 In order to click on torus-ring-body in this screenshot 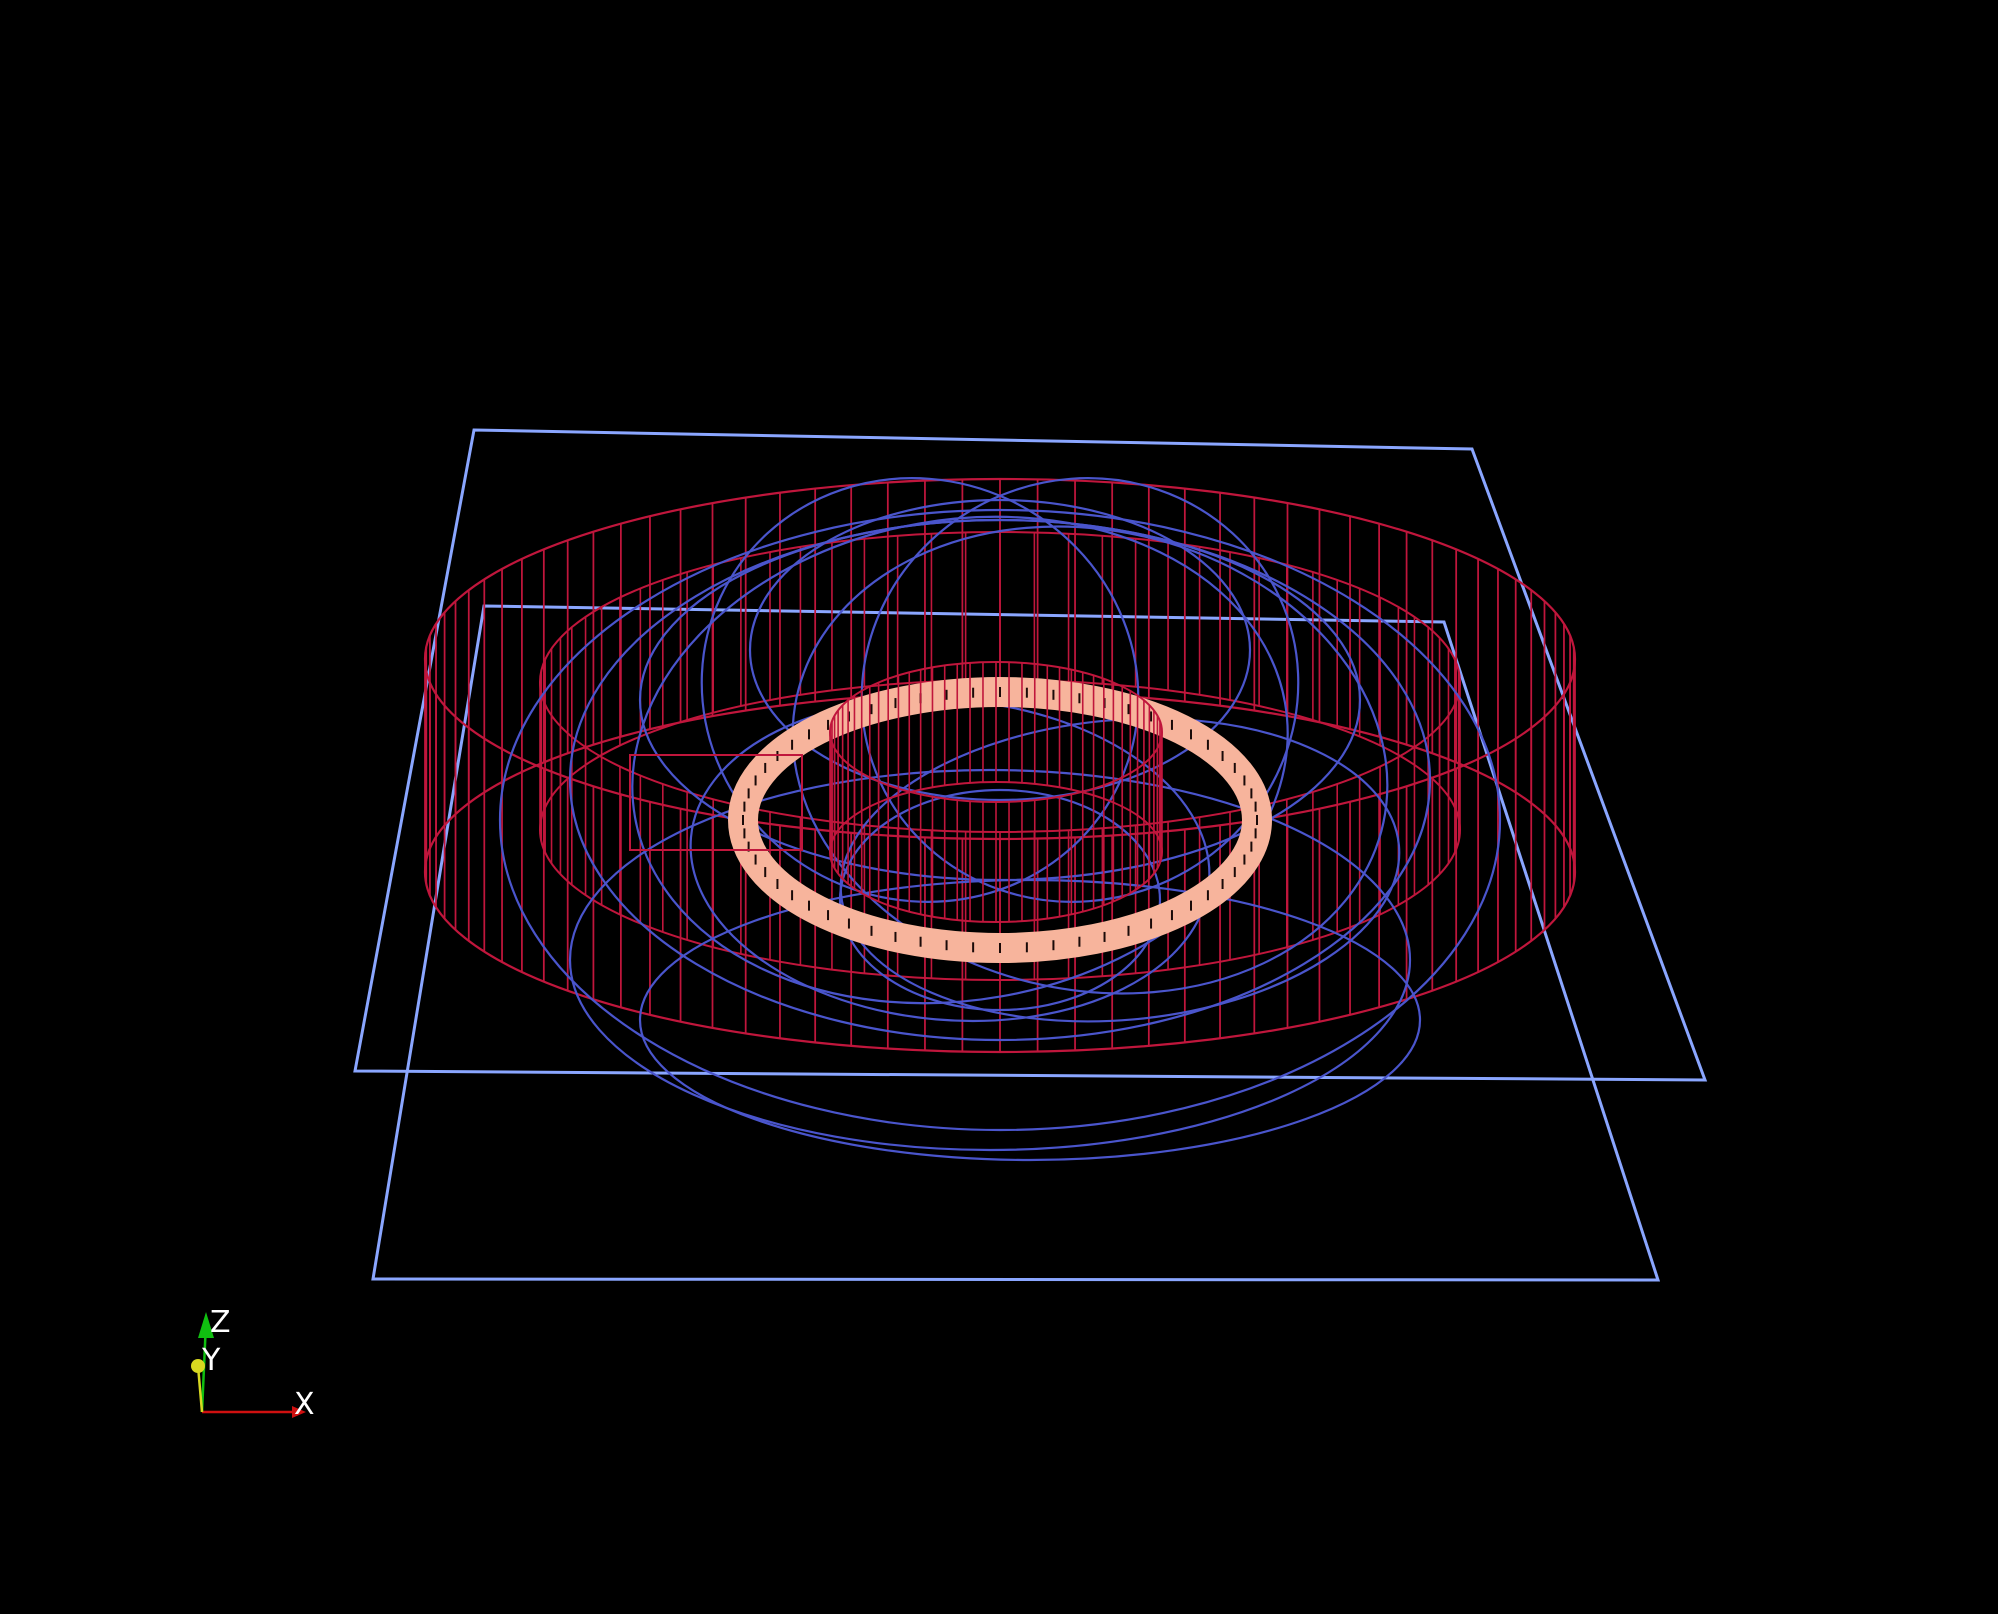, I will do `click(1000, 820)`.